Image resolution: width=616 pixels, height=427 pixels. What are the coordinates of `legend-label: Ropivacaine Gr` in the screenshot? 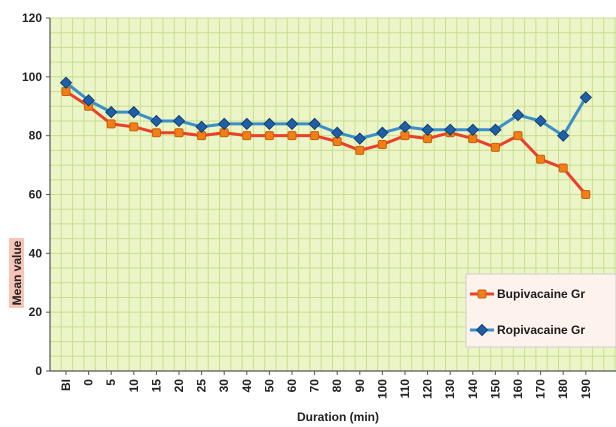 It's located at (541, 330).